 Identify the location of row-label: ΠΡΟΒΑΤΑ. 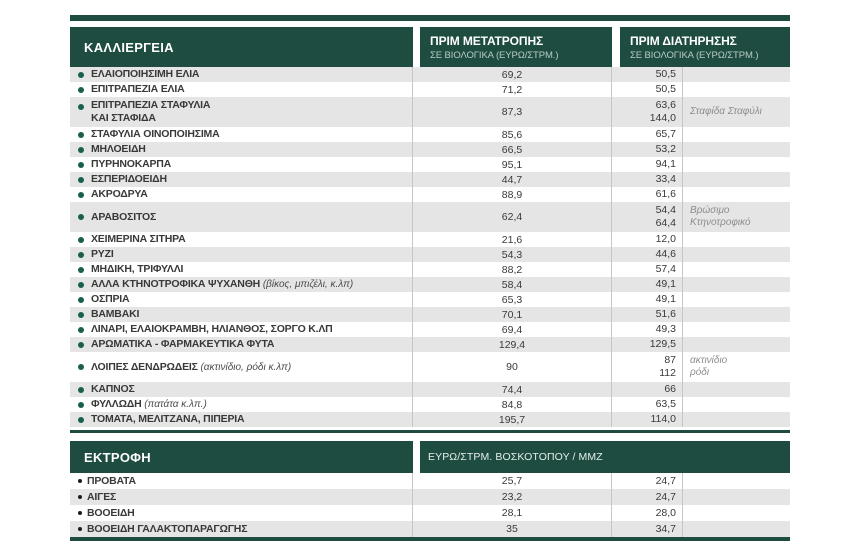
(241, 481).